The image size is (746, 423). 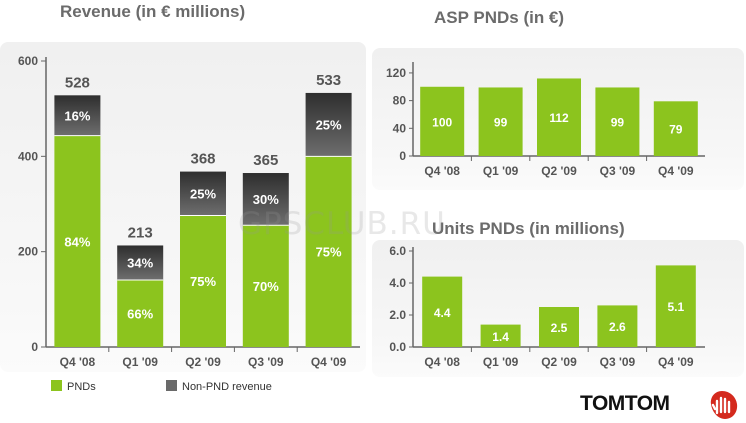 I want to click on pnd-percent-label: 70%, so click(x=266, y=286).